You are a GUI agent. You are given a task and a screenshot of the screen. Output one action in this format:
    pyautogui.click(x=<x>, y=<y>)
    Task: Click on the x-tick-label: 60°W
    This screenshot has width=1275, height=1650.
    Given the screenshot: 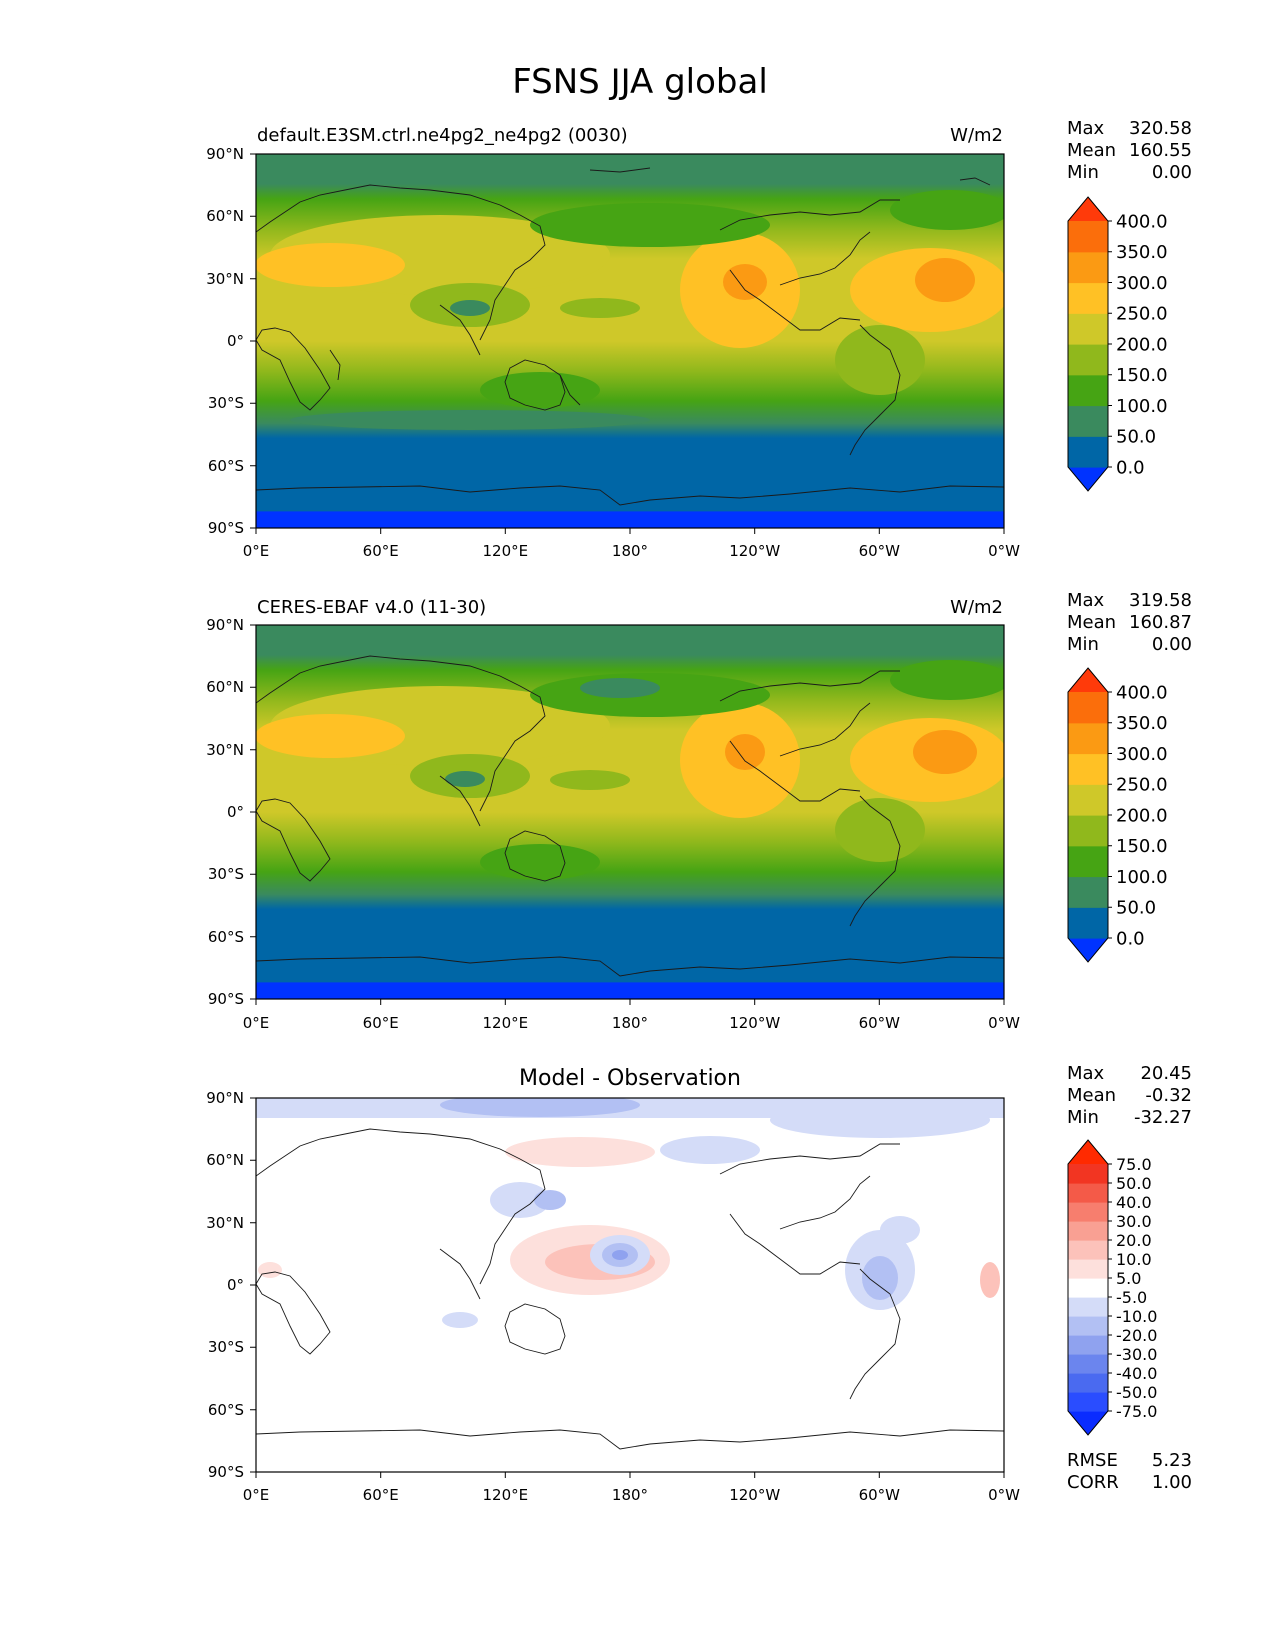 What is the action you would take?
    pyautogui.click(x=880, y=1495)
    